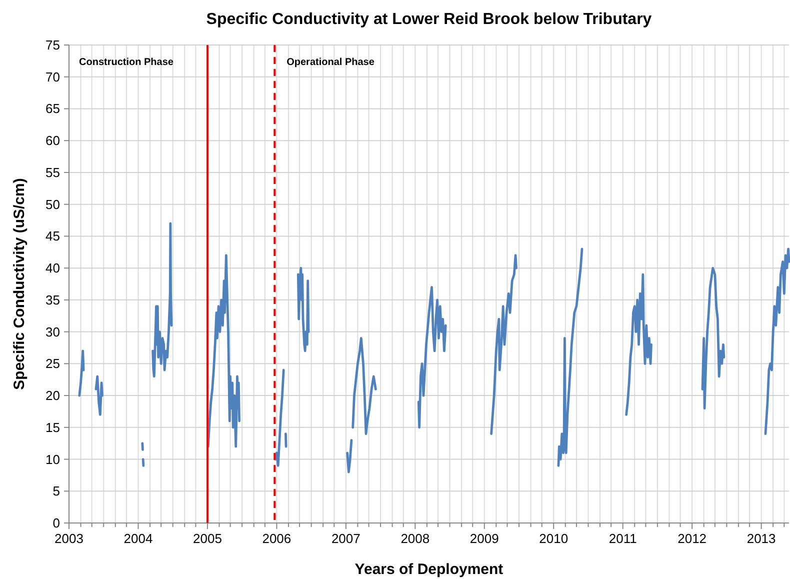 The width and height of the screenshot is (790, 579). Describe the element at coordinates (53, 427) in the screenshot. I see `y-tick-label: 15` at that location.